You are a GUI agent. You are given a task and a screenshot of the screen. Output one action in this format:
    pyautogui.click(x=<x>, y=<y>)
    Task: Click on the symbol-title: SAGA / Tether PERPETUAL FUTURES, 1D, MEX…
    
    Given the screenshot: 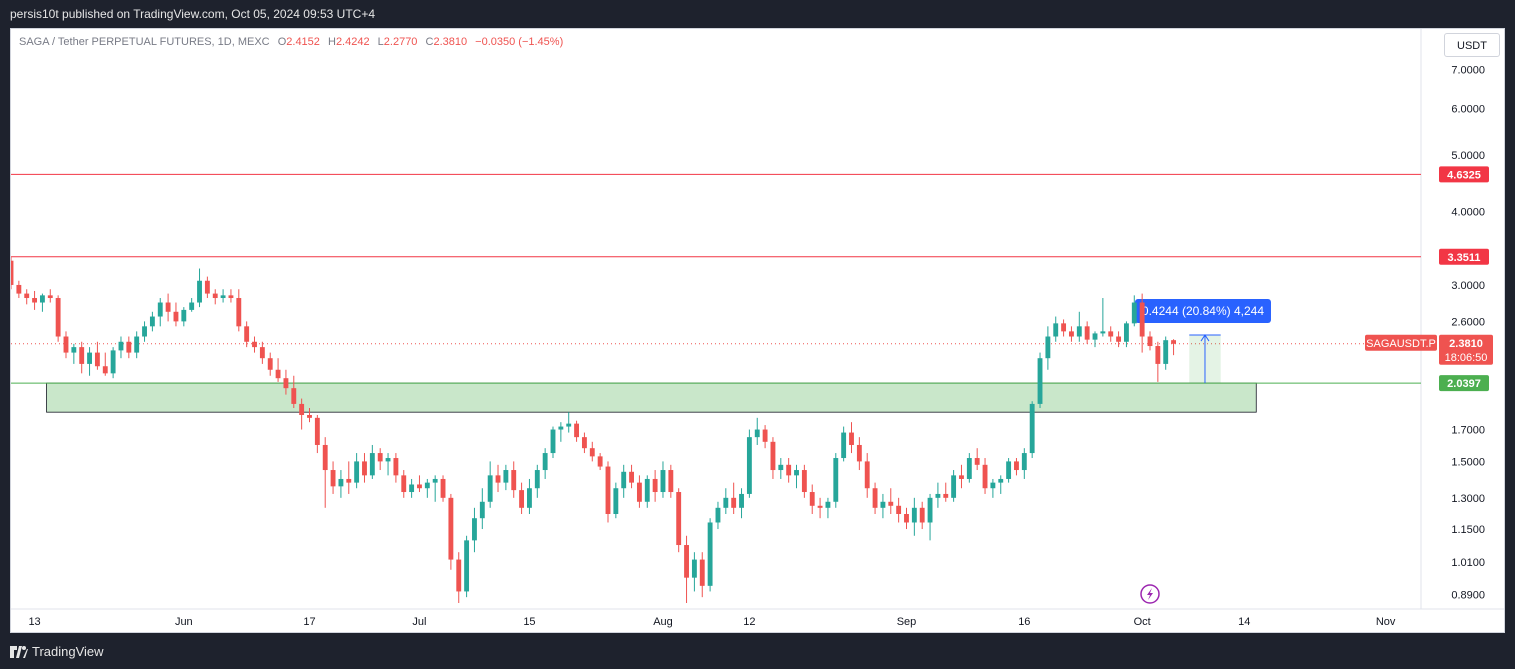 What is the action you would take?
    pyautogui.click(x=144, y=42)
    